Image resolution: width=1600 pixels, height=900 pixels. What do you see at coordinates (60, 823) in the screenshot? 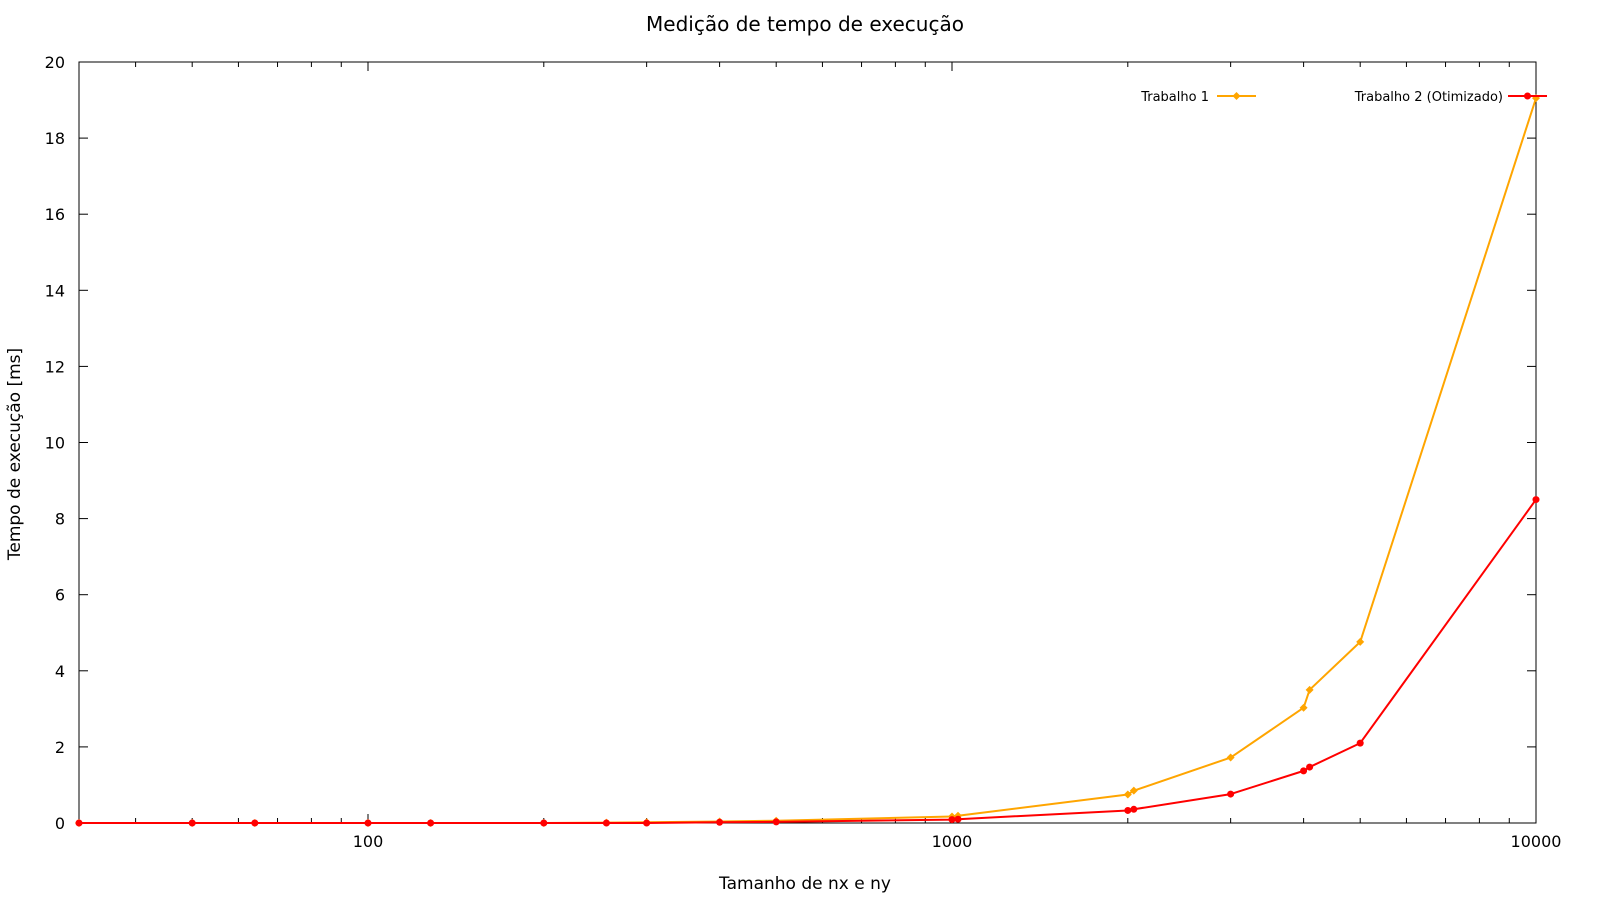
I see `y-tick-label: 0` at bounding box center [60, 823].